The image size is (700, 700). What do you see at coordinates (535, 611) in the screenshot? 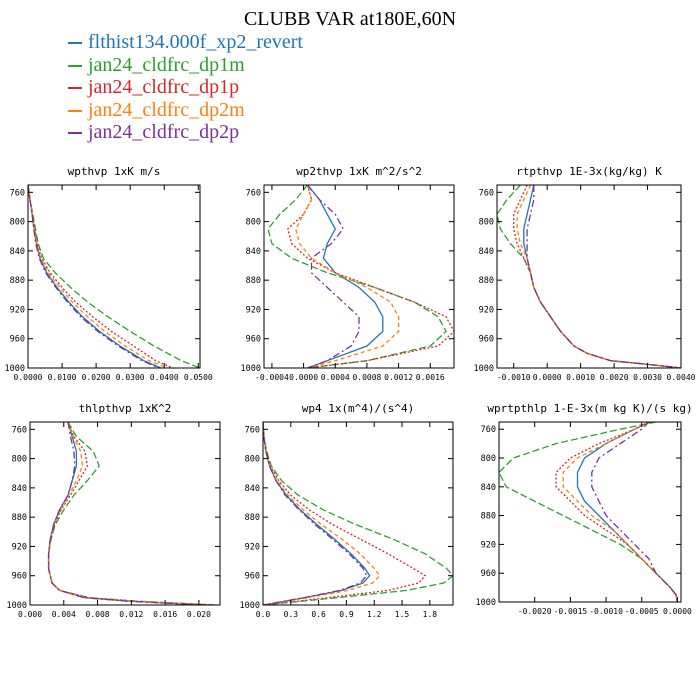
I see `x-tick-label: -0.0020` at bounding box center [535, 611].